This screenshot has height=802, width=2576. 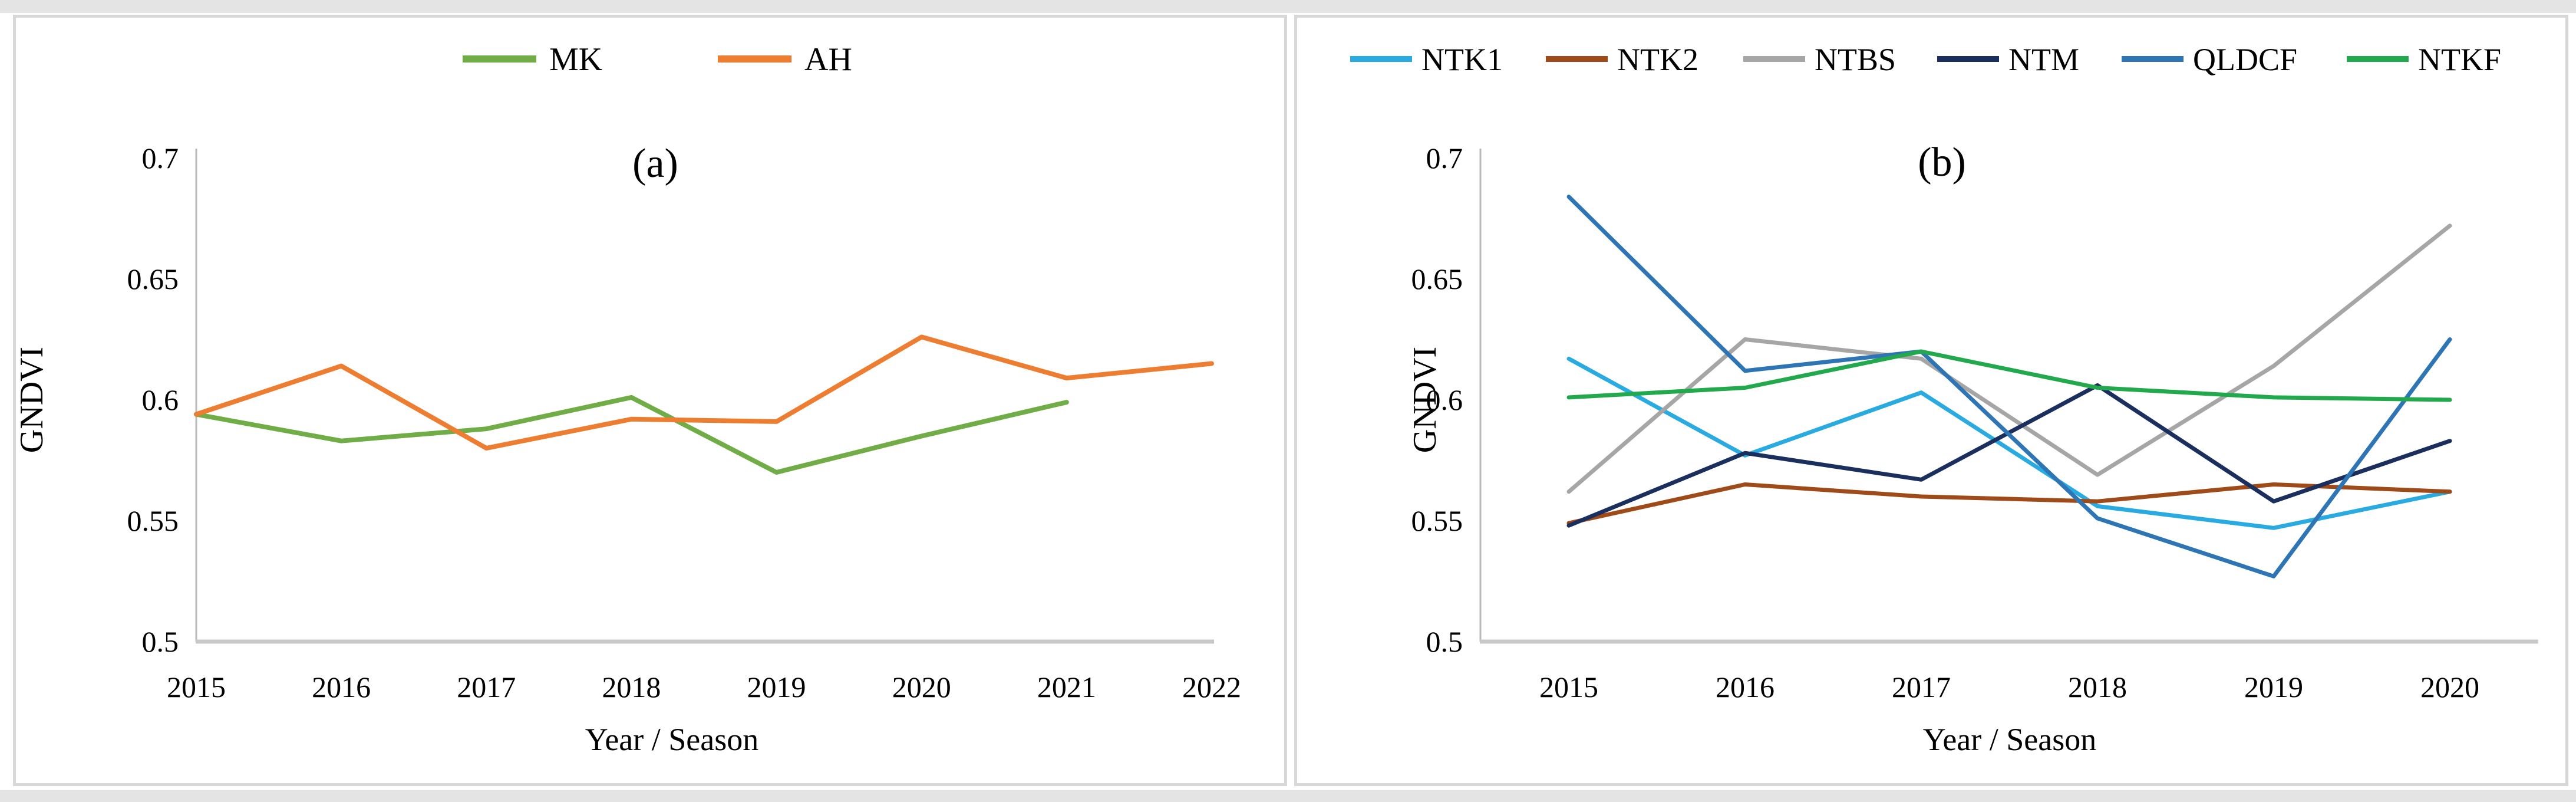 What do you see at coordinates (2009, 455) in the screenshot?
I see `series-line-NTM` at bounding box center [2009, 455].